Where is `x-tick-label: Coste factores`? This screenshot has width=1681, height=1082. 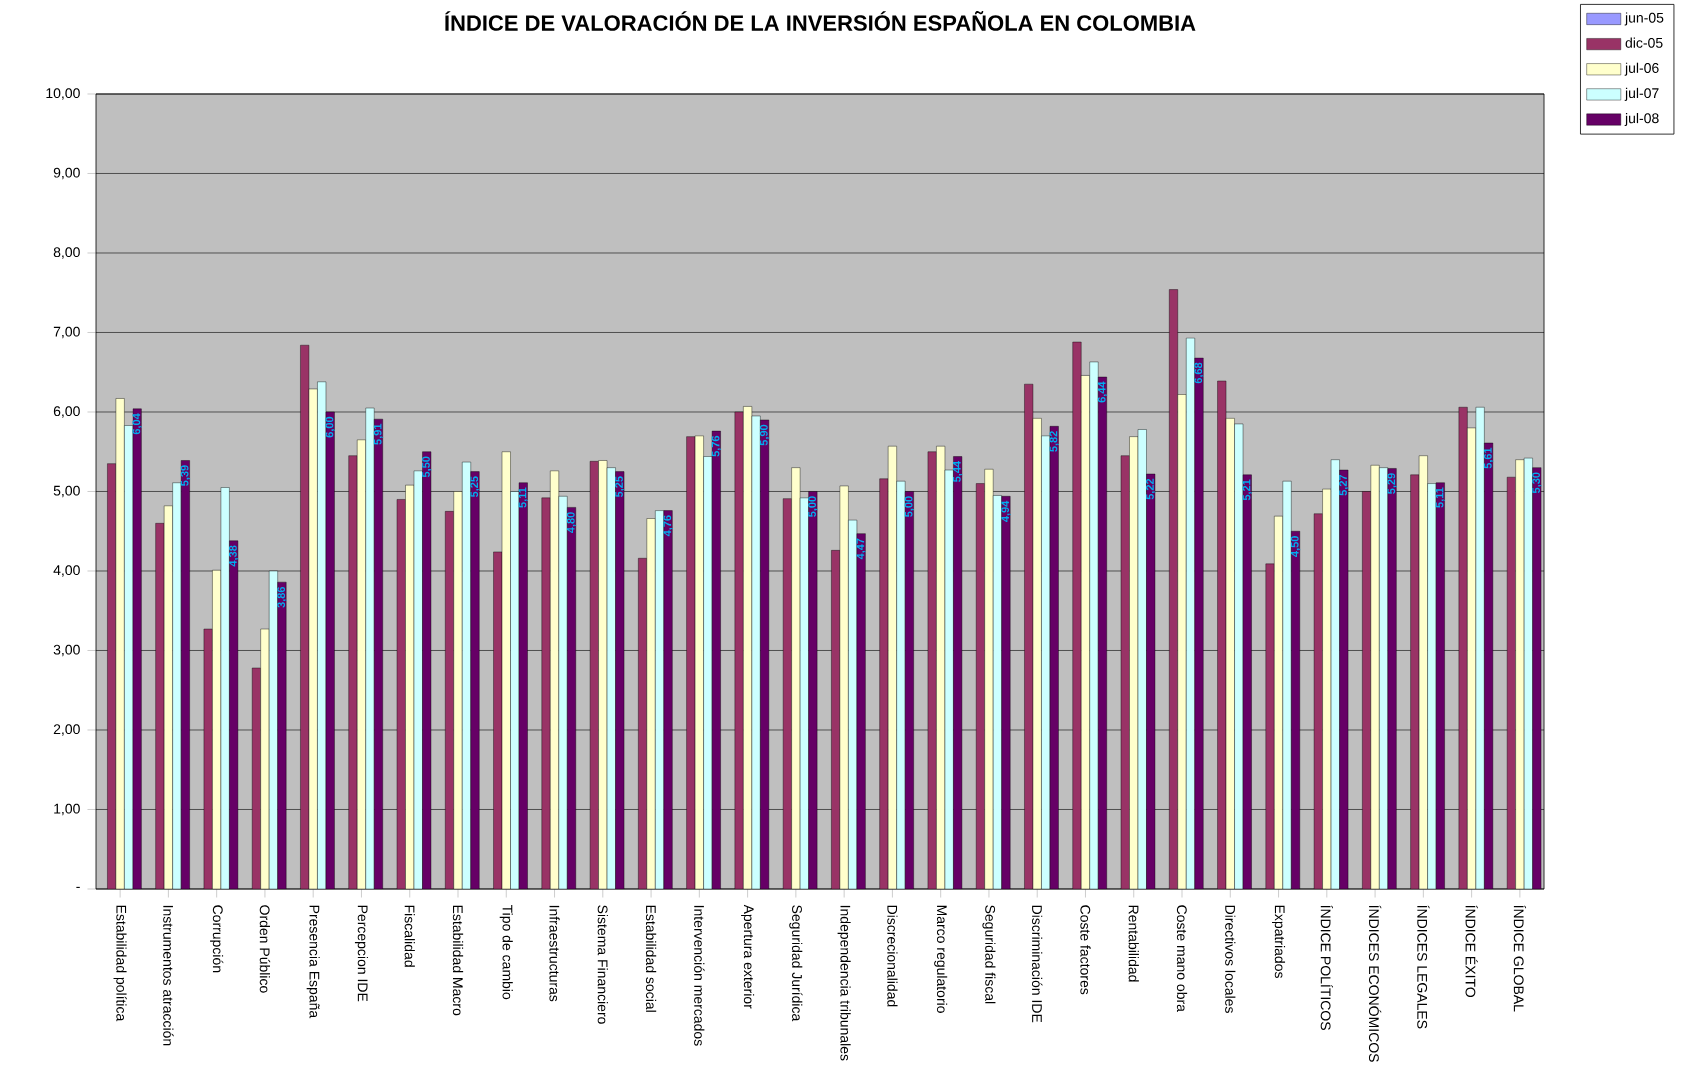 x-tick-label: Coste factores is located at coordinates (1085, 950).